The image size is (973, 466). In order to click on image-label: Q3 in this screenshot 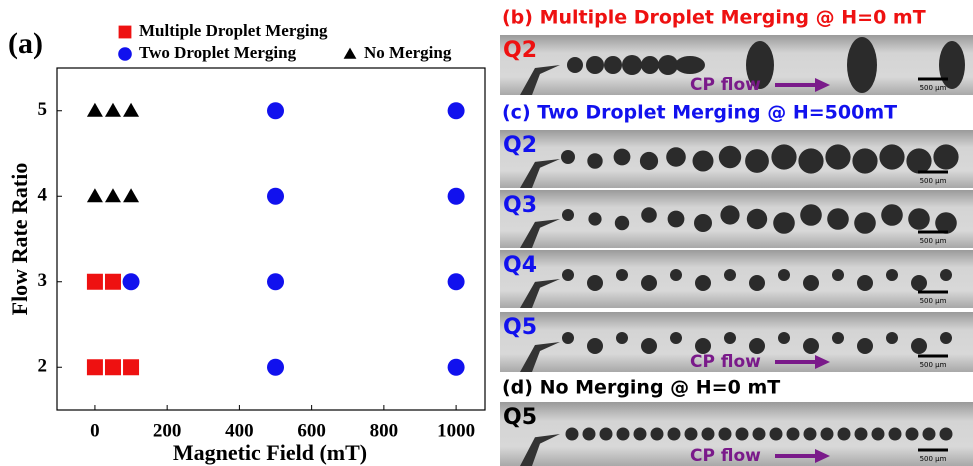, I will do `click(520, 205)`.